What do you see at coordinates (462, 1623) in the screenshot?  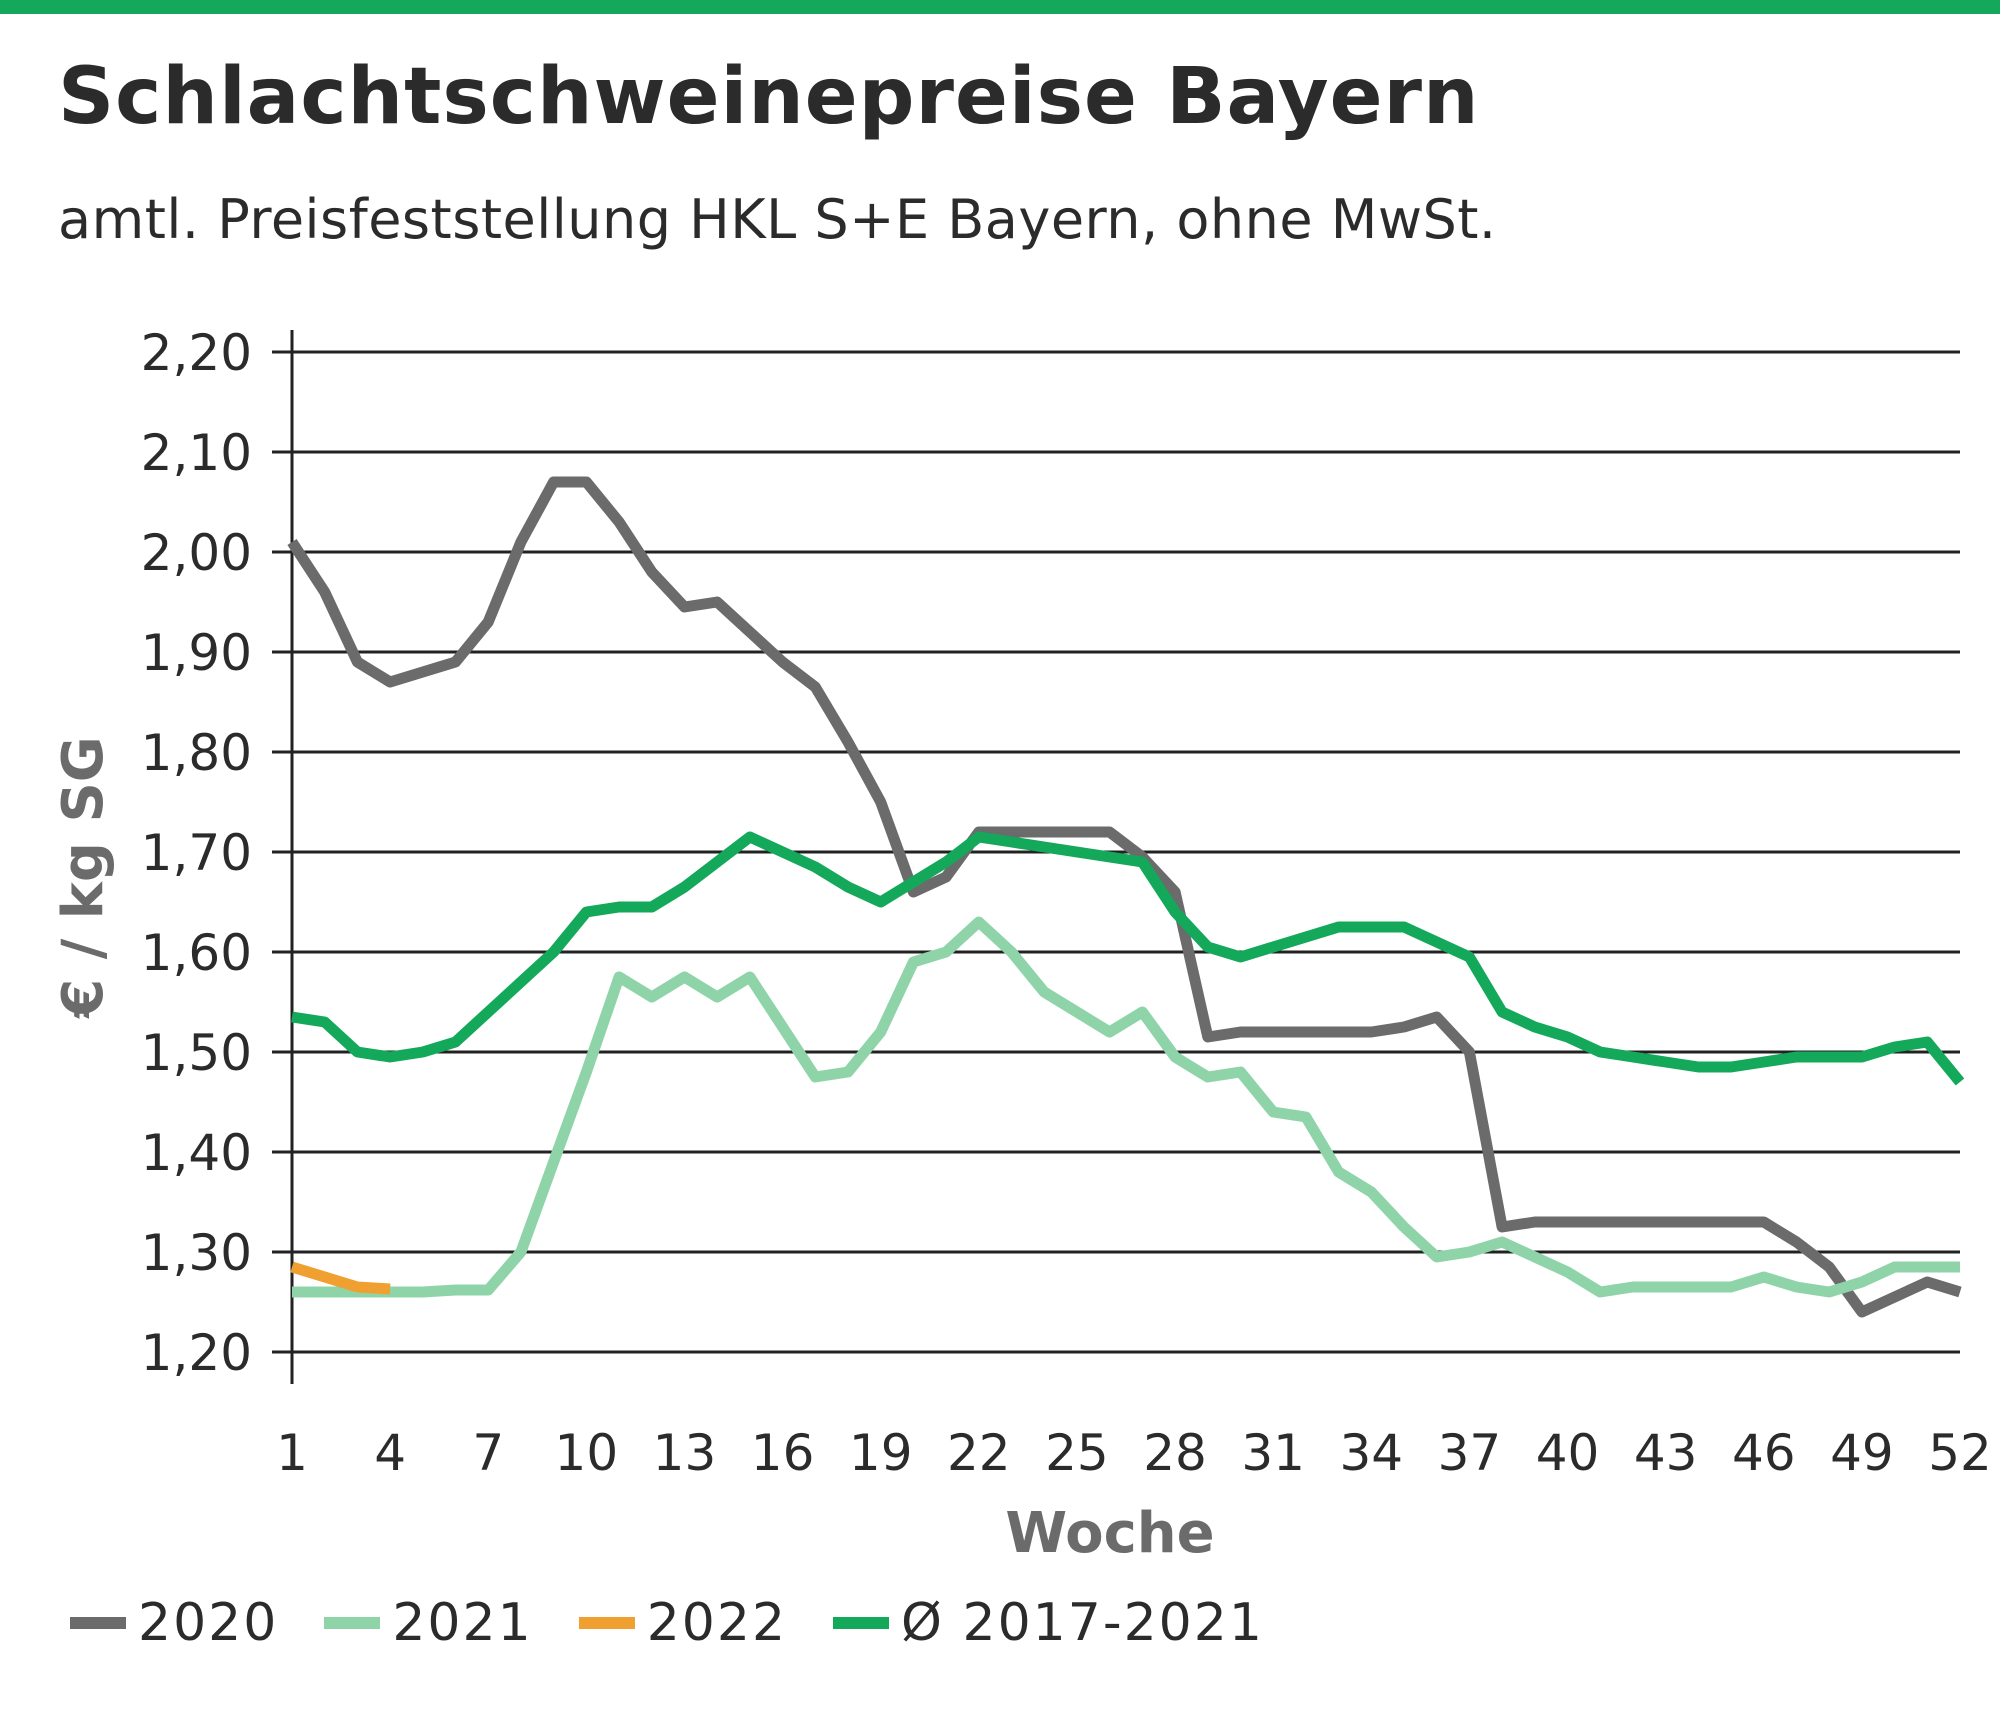 I see `legend-label-2021: 2021` at bounding box center [462, 1623].